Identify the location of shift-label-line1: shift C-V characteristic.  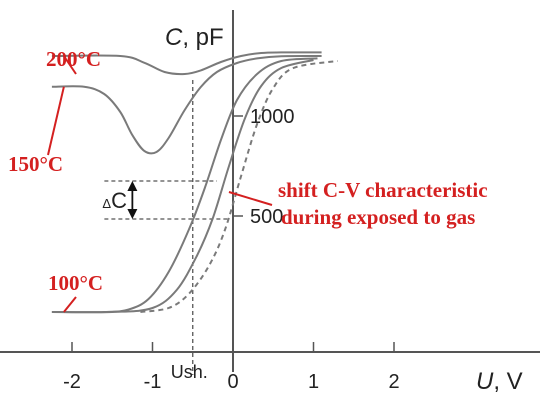
(383, 190).